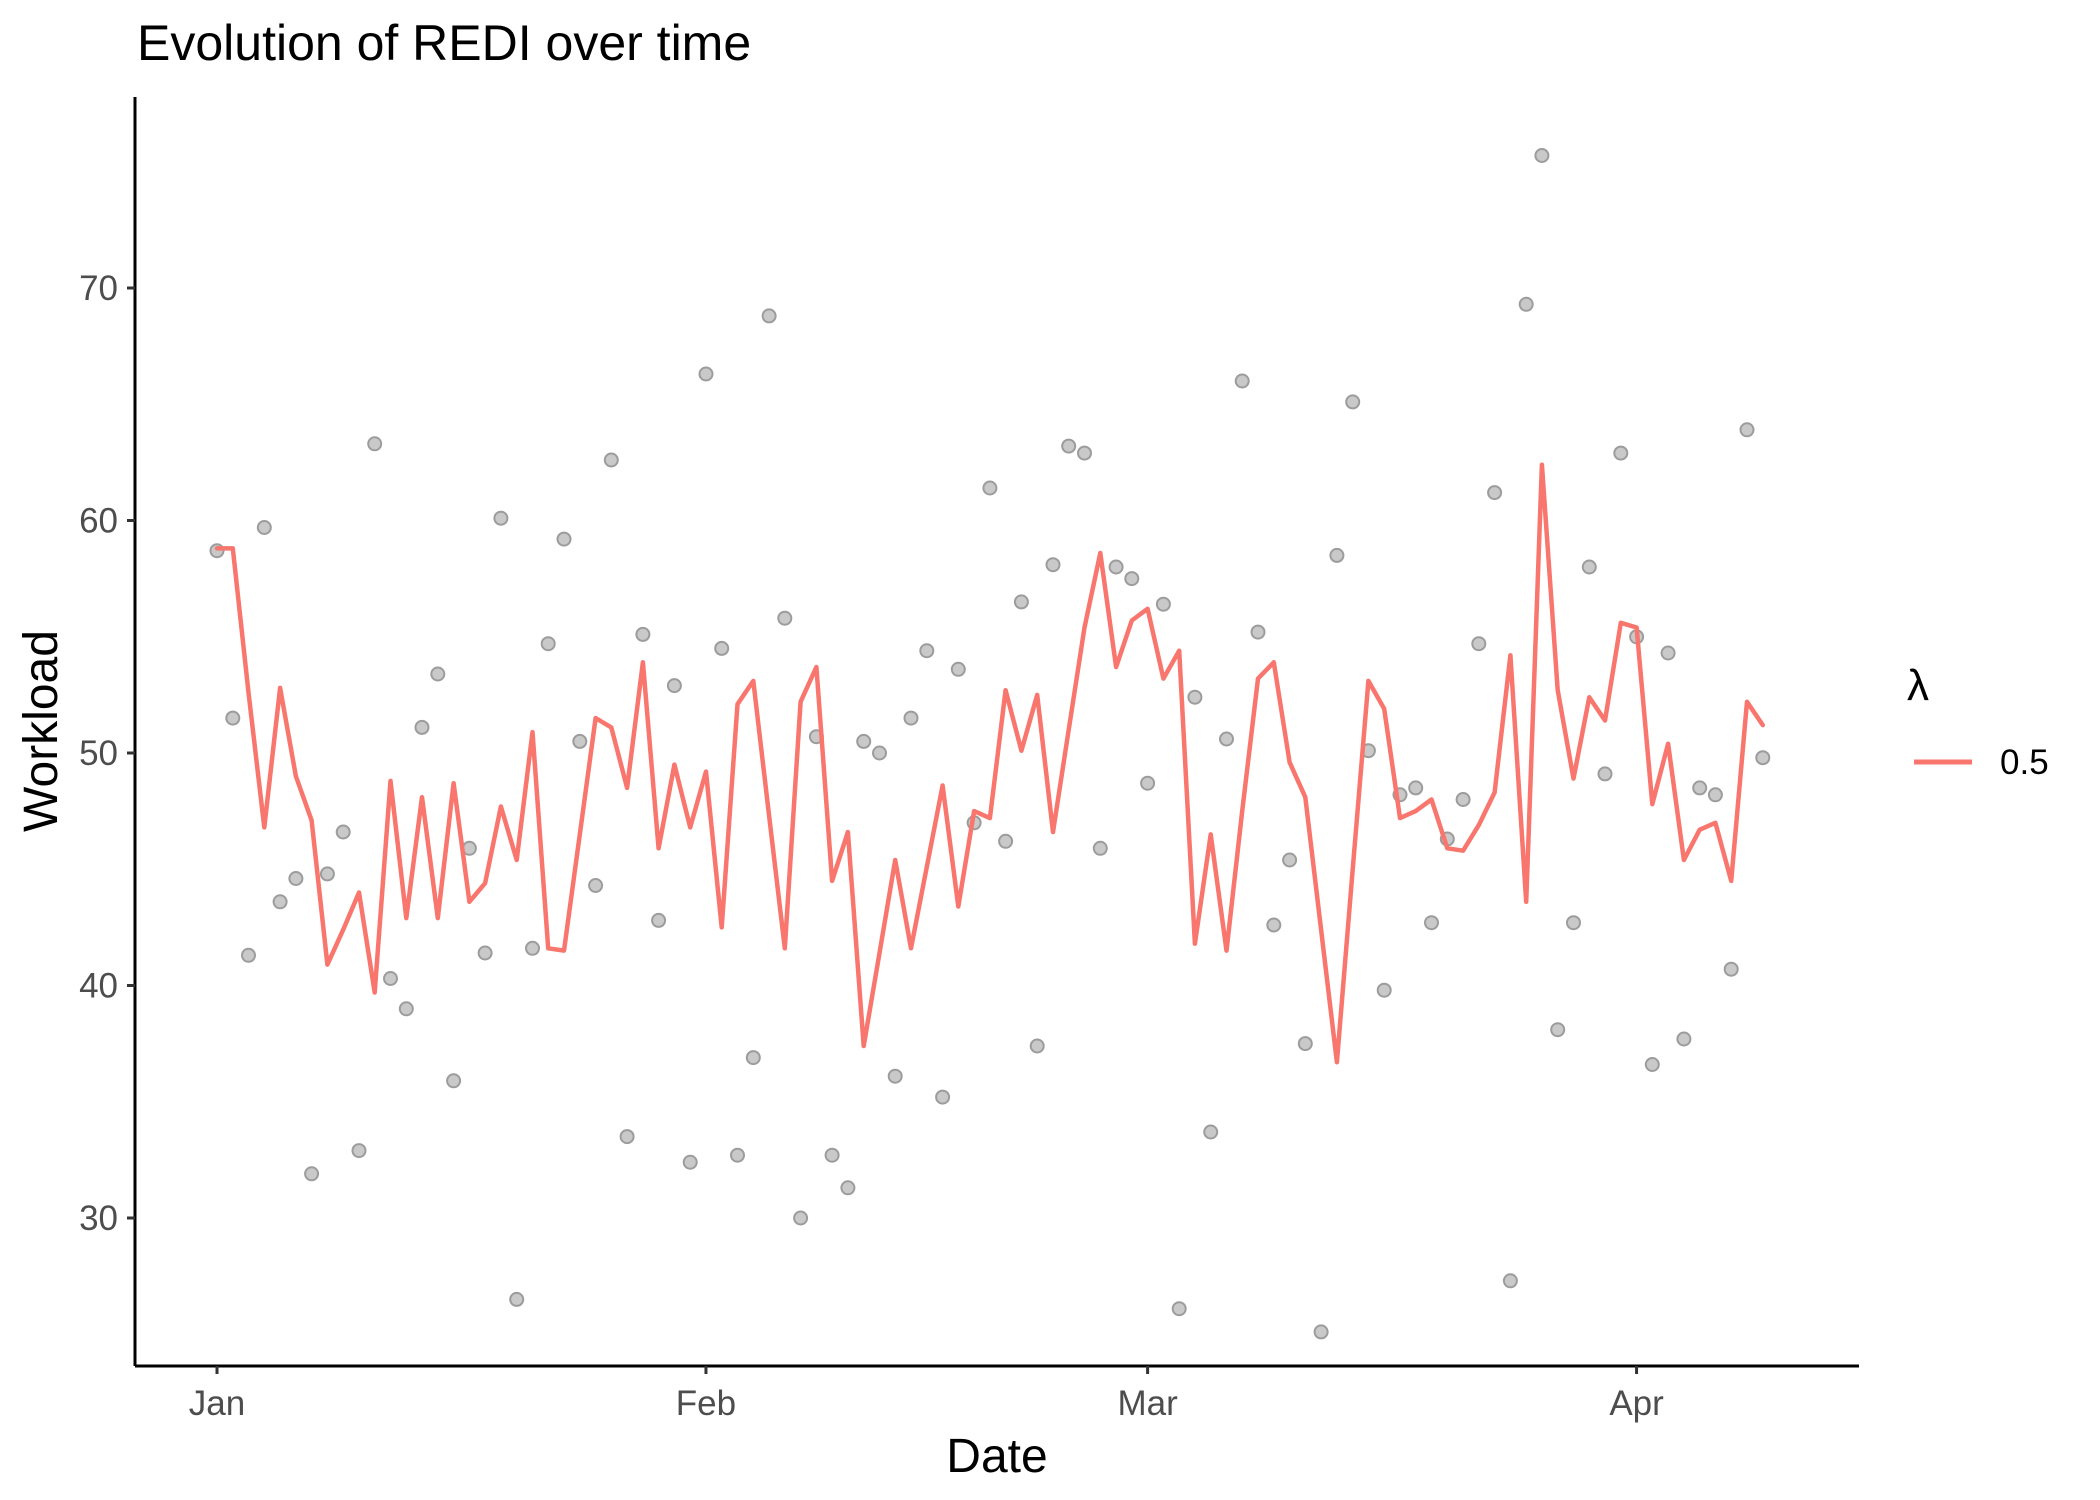 The height and width of the screenshot is (1500, 2100). I want to click on x-tick-label: Apr, so click(1636, 1403).